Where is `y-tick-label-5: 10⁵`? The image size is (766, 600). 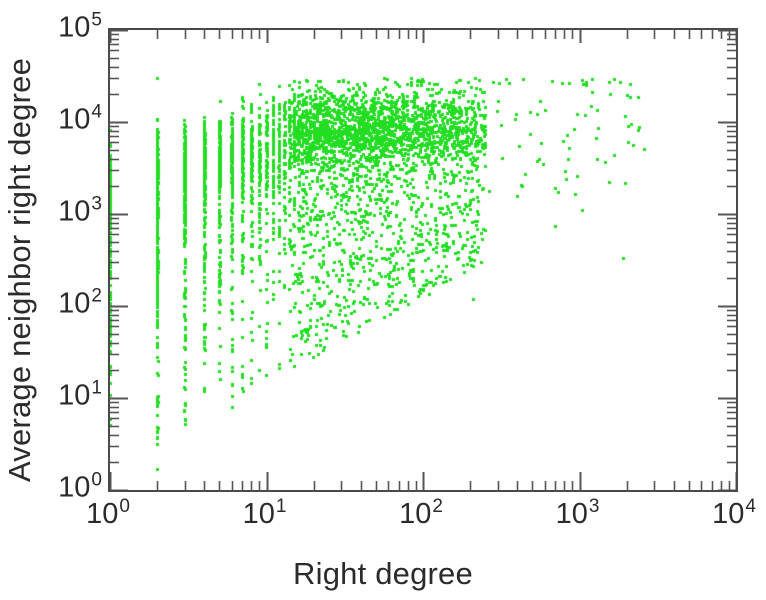 y-tick-label-5: 10⁵ is located at coordinates (80, 26).